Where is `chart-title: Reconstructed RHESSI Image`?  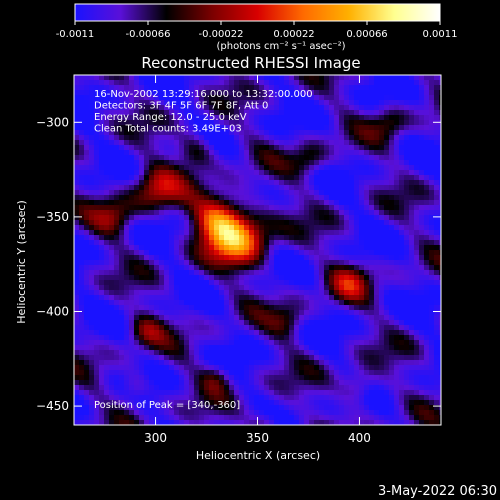 chart-title: Reconstructed RHESSI Image is located at coordinates (250, 63).